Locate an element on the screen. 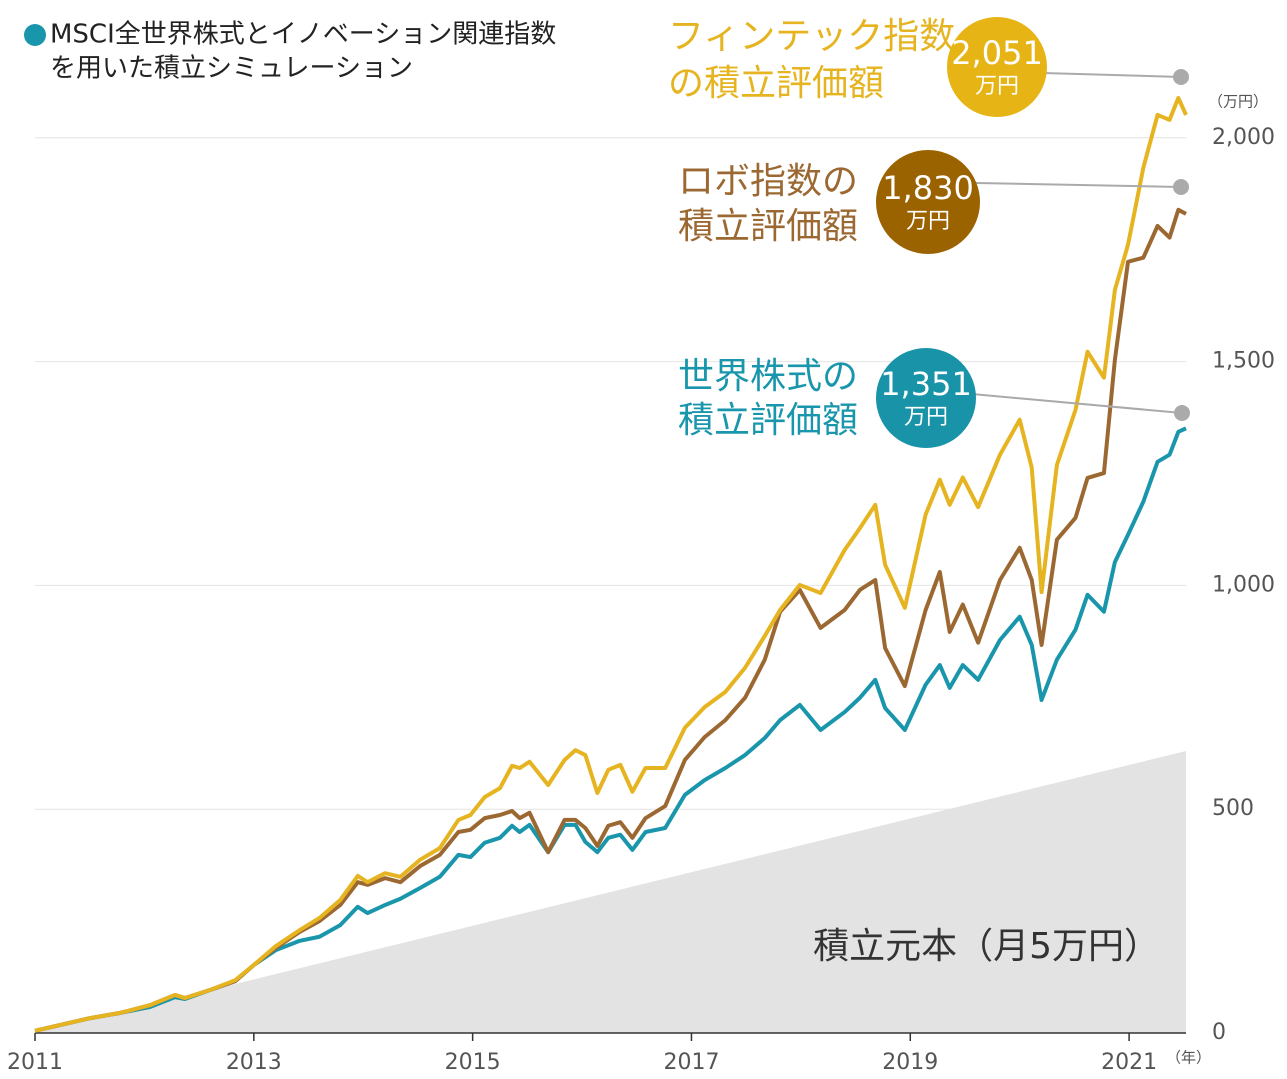 The image size is (1287, 1079). x-tick-label: 2015 is located at coordinates (473, 1062).